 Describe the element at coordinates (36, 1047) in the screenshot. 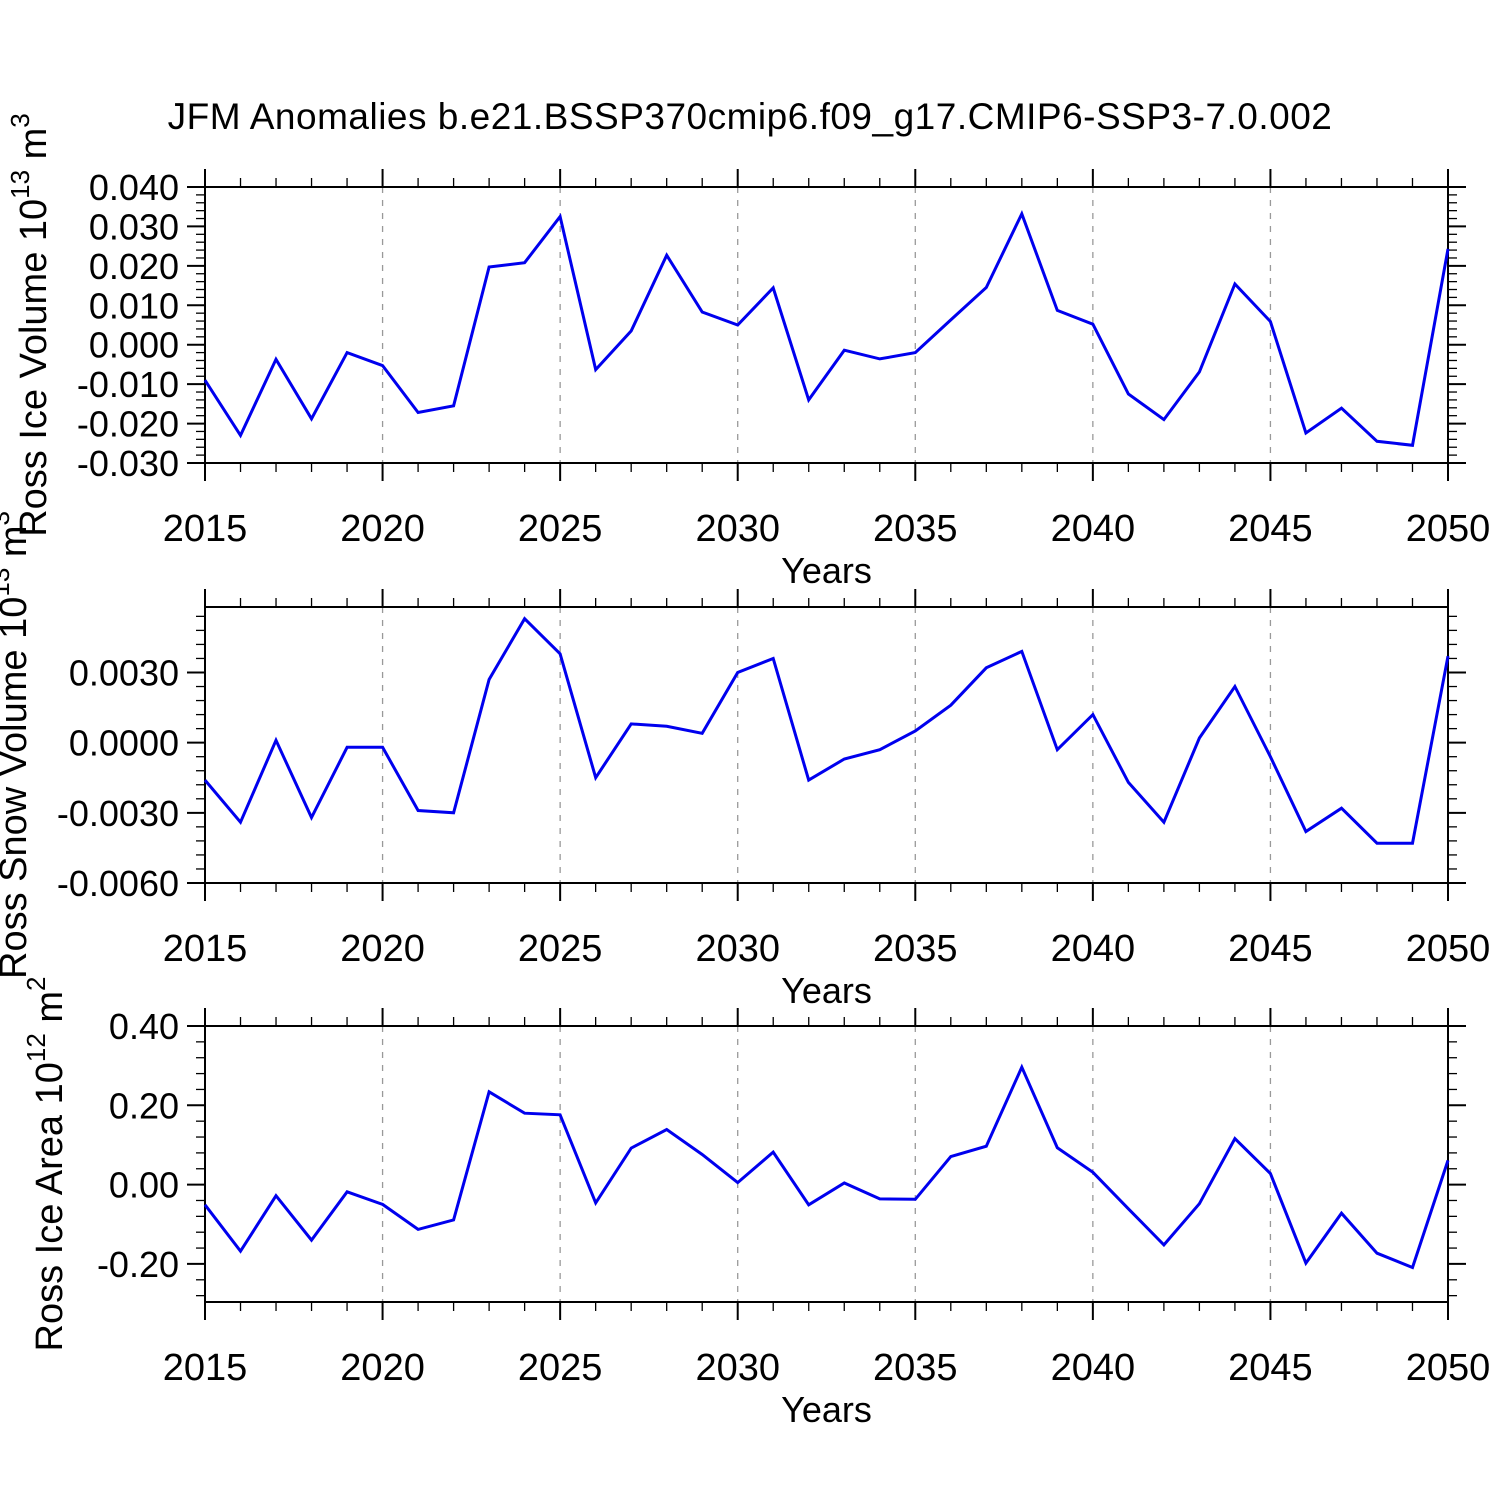

I see `y-axis-title-superscript: 12` at that location.